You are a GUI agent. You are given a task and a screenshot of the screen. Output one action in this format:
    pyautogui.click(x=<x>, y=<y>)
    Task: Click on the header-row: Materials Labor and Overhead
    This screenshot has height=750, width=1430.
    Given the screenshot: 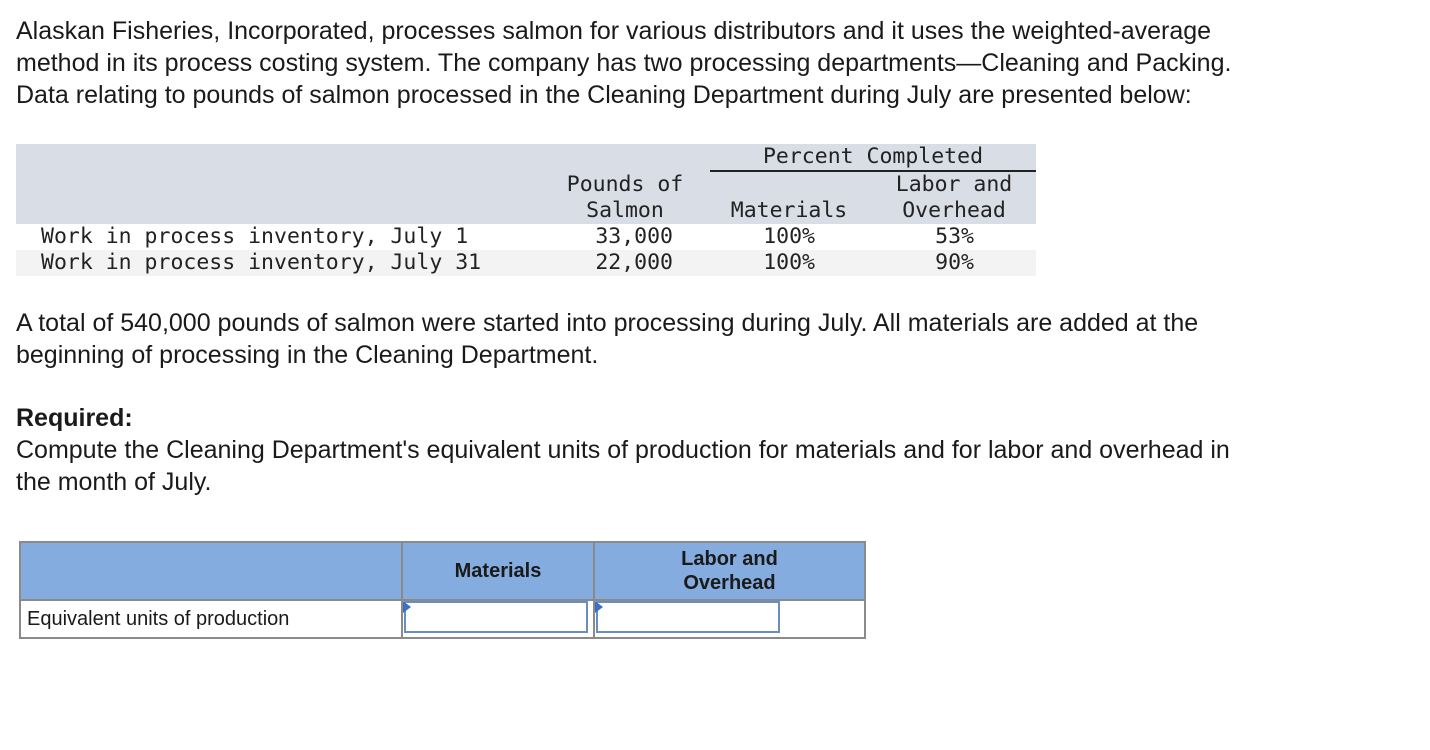 What is the action you would take?
    pyautogui.click(x=442, y=571)
    